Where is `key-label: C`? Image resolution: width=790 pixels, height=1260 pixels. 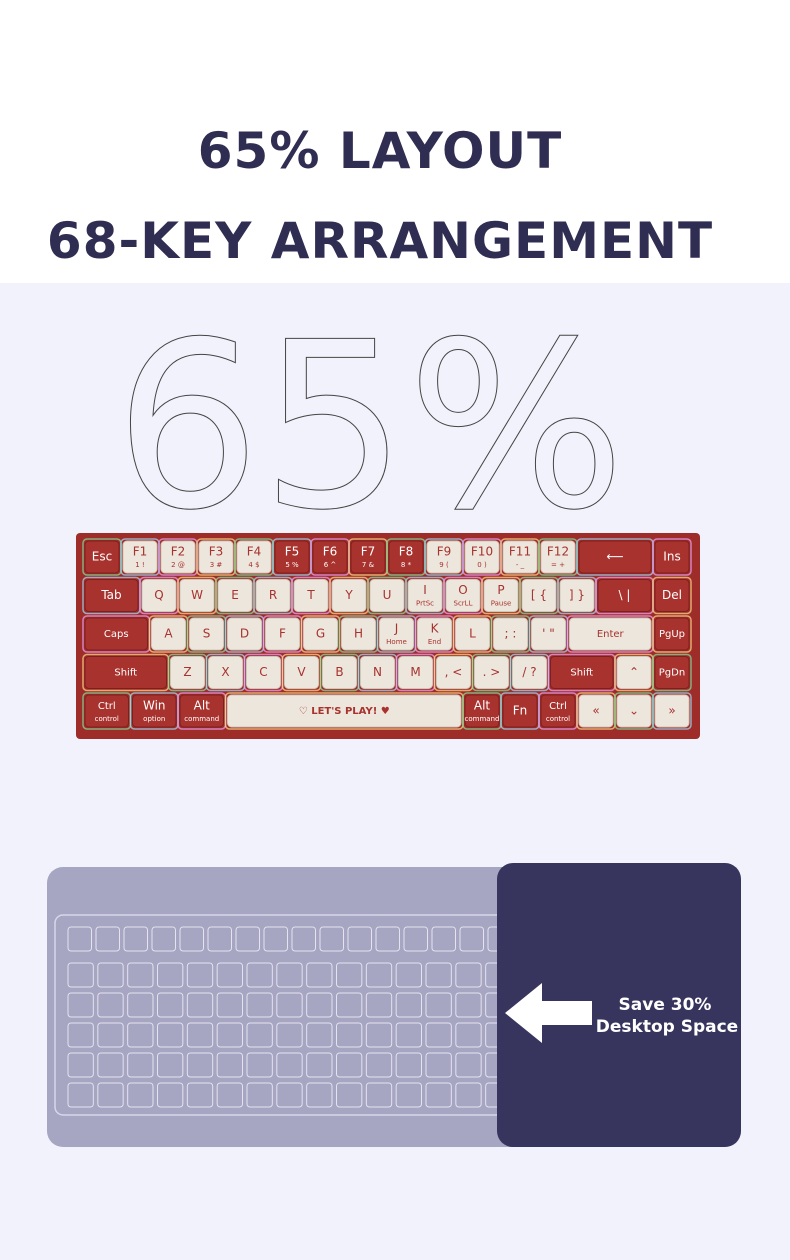 key-label: C is located at coordinates (263, 672).